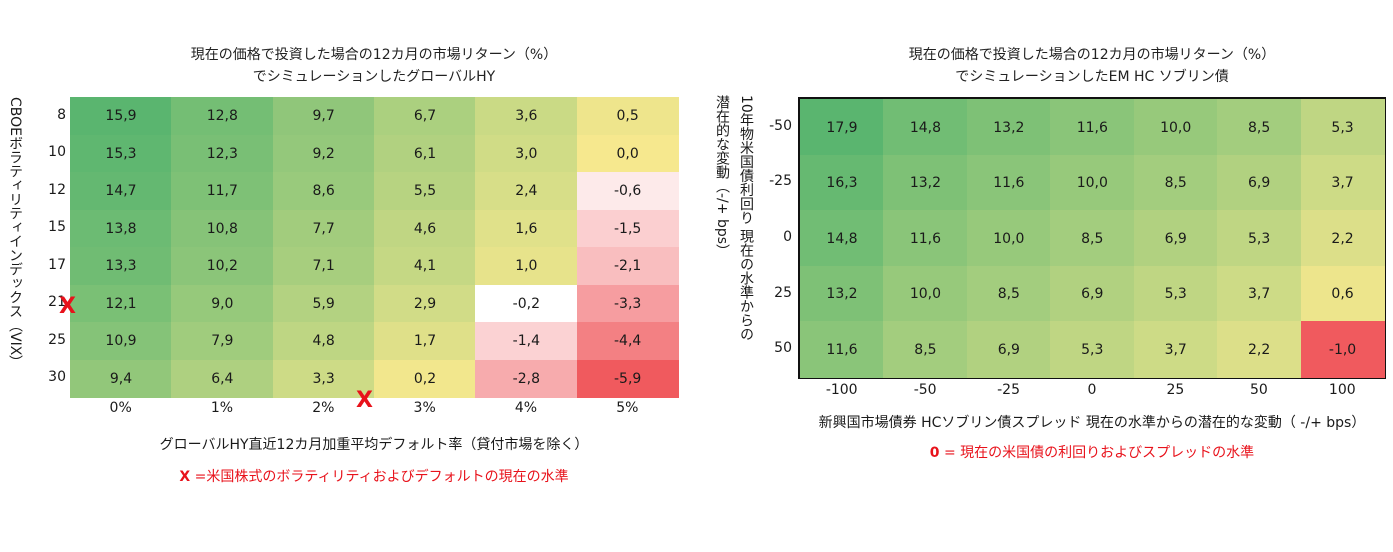 The image size is (1393, 552). Describe the element at coordinates (1175, 239) in the screenshot. I see `right-cell-r2-c4: 6,9` at that location.